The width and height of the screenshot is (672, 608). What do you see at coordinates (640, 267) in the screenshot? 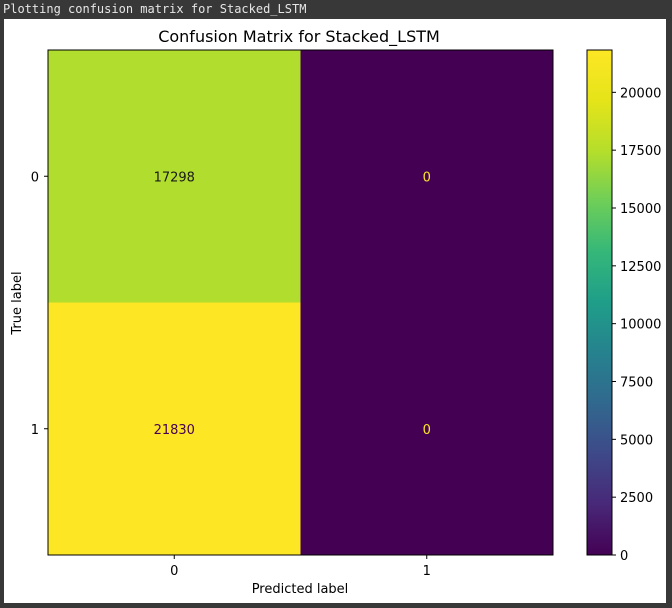
I see `colorbar-tick-label: 12500` at bounding box center [640, 267].